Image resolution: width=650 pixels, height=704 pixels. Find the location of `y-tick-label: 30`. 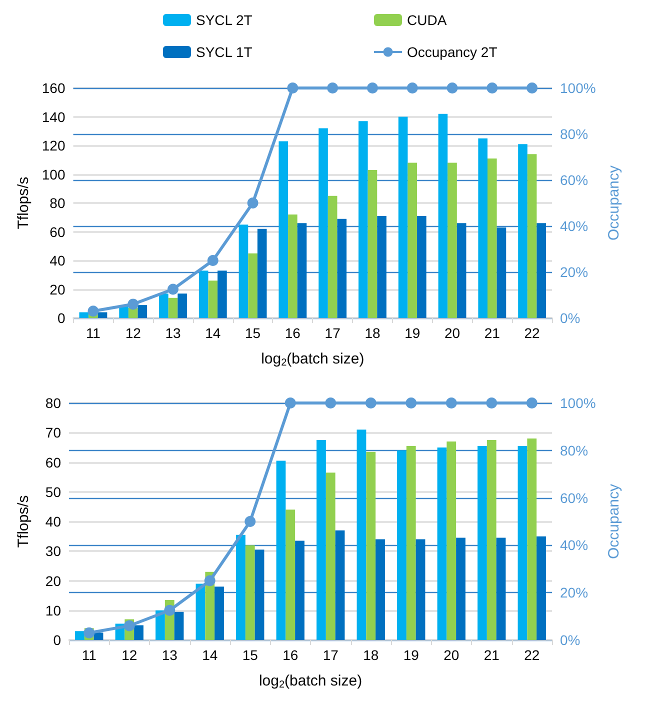

y-tick-label: 30 is located at coordinates (53, 551).